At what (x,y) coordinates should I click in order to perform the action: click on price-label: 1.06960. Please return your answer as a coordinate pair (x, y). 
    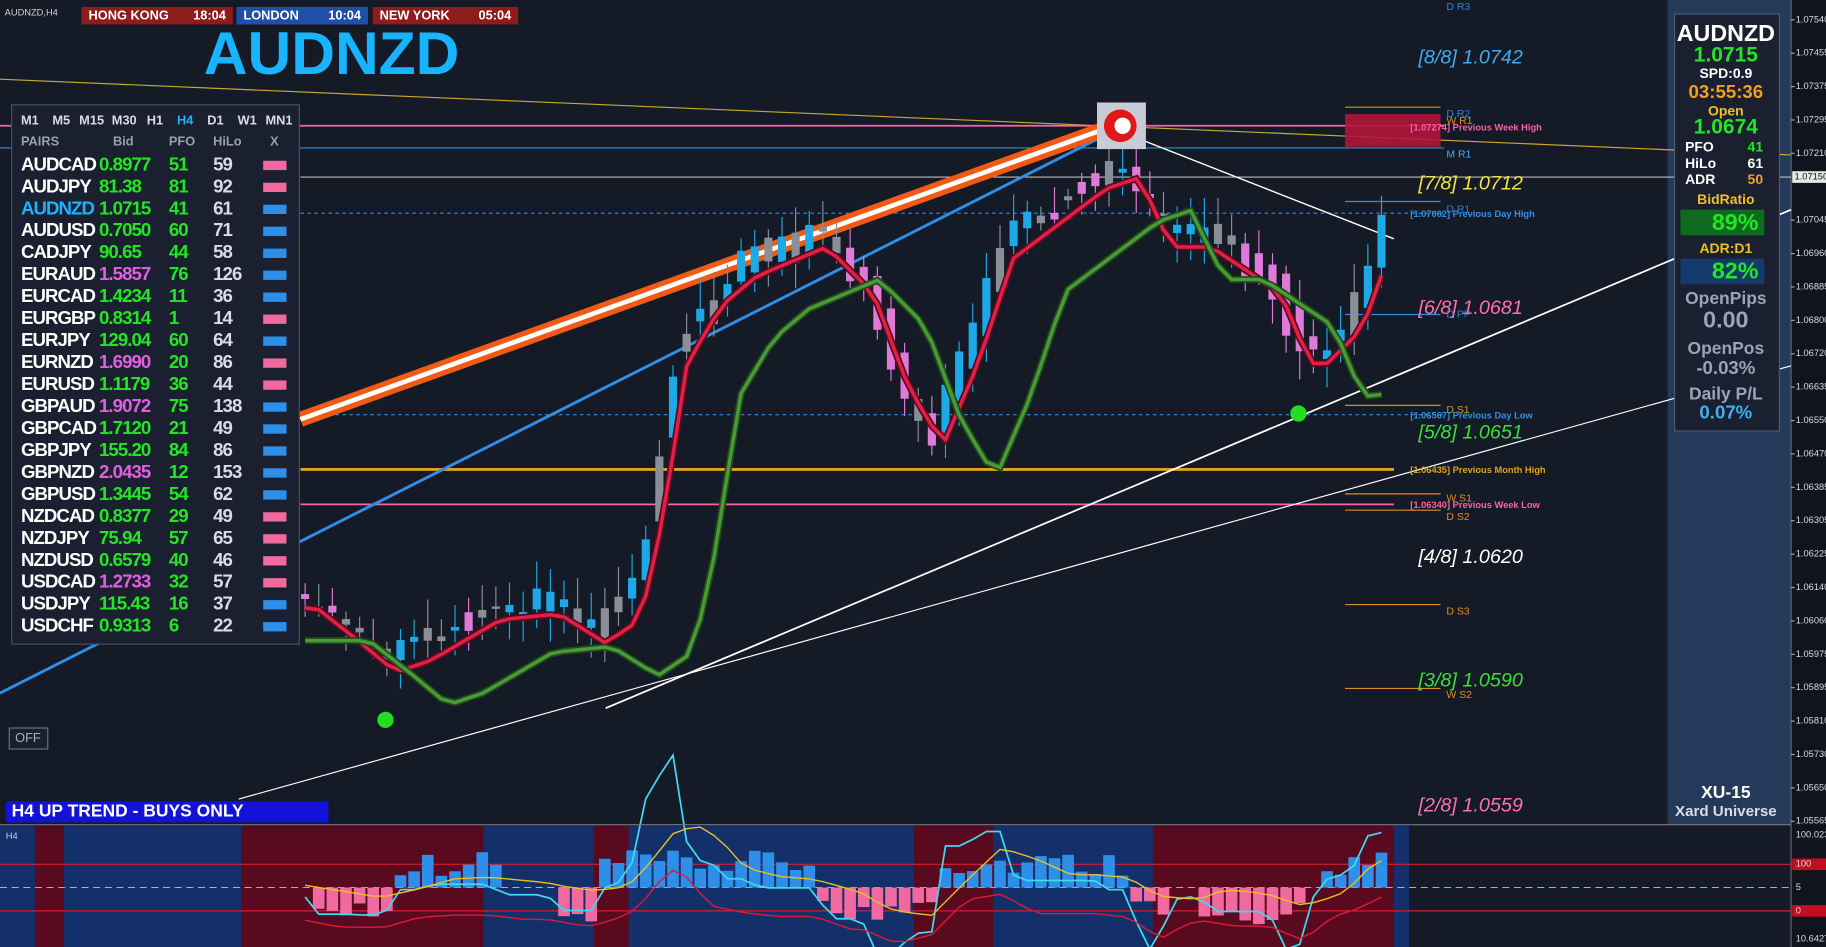
    Looking at the image, I should click on (1811, 253).